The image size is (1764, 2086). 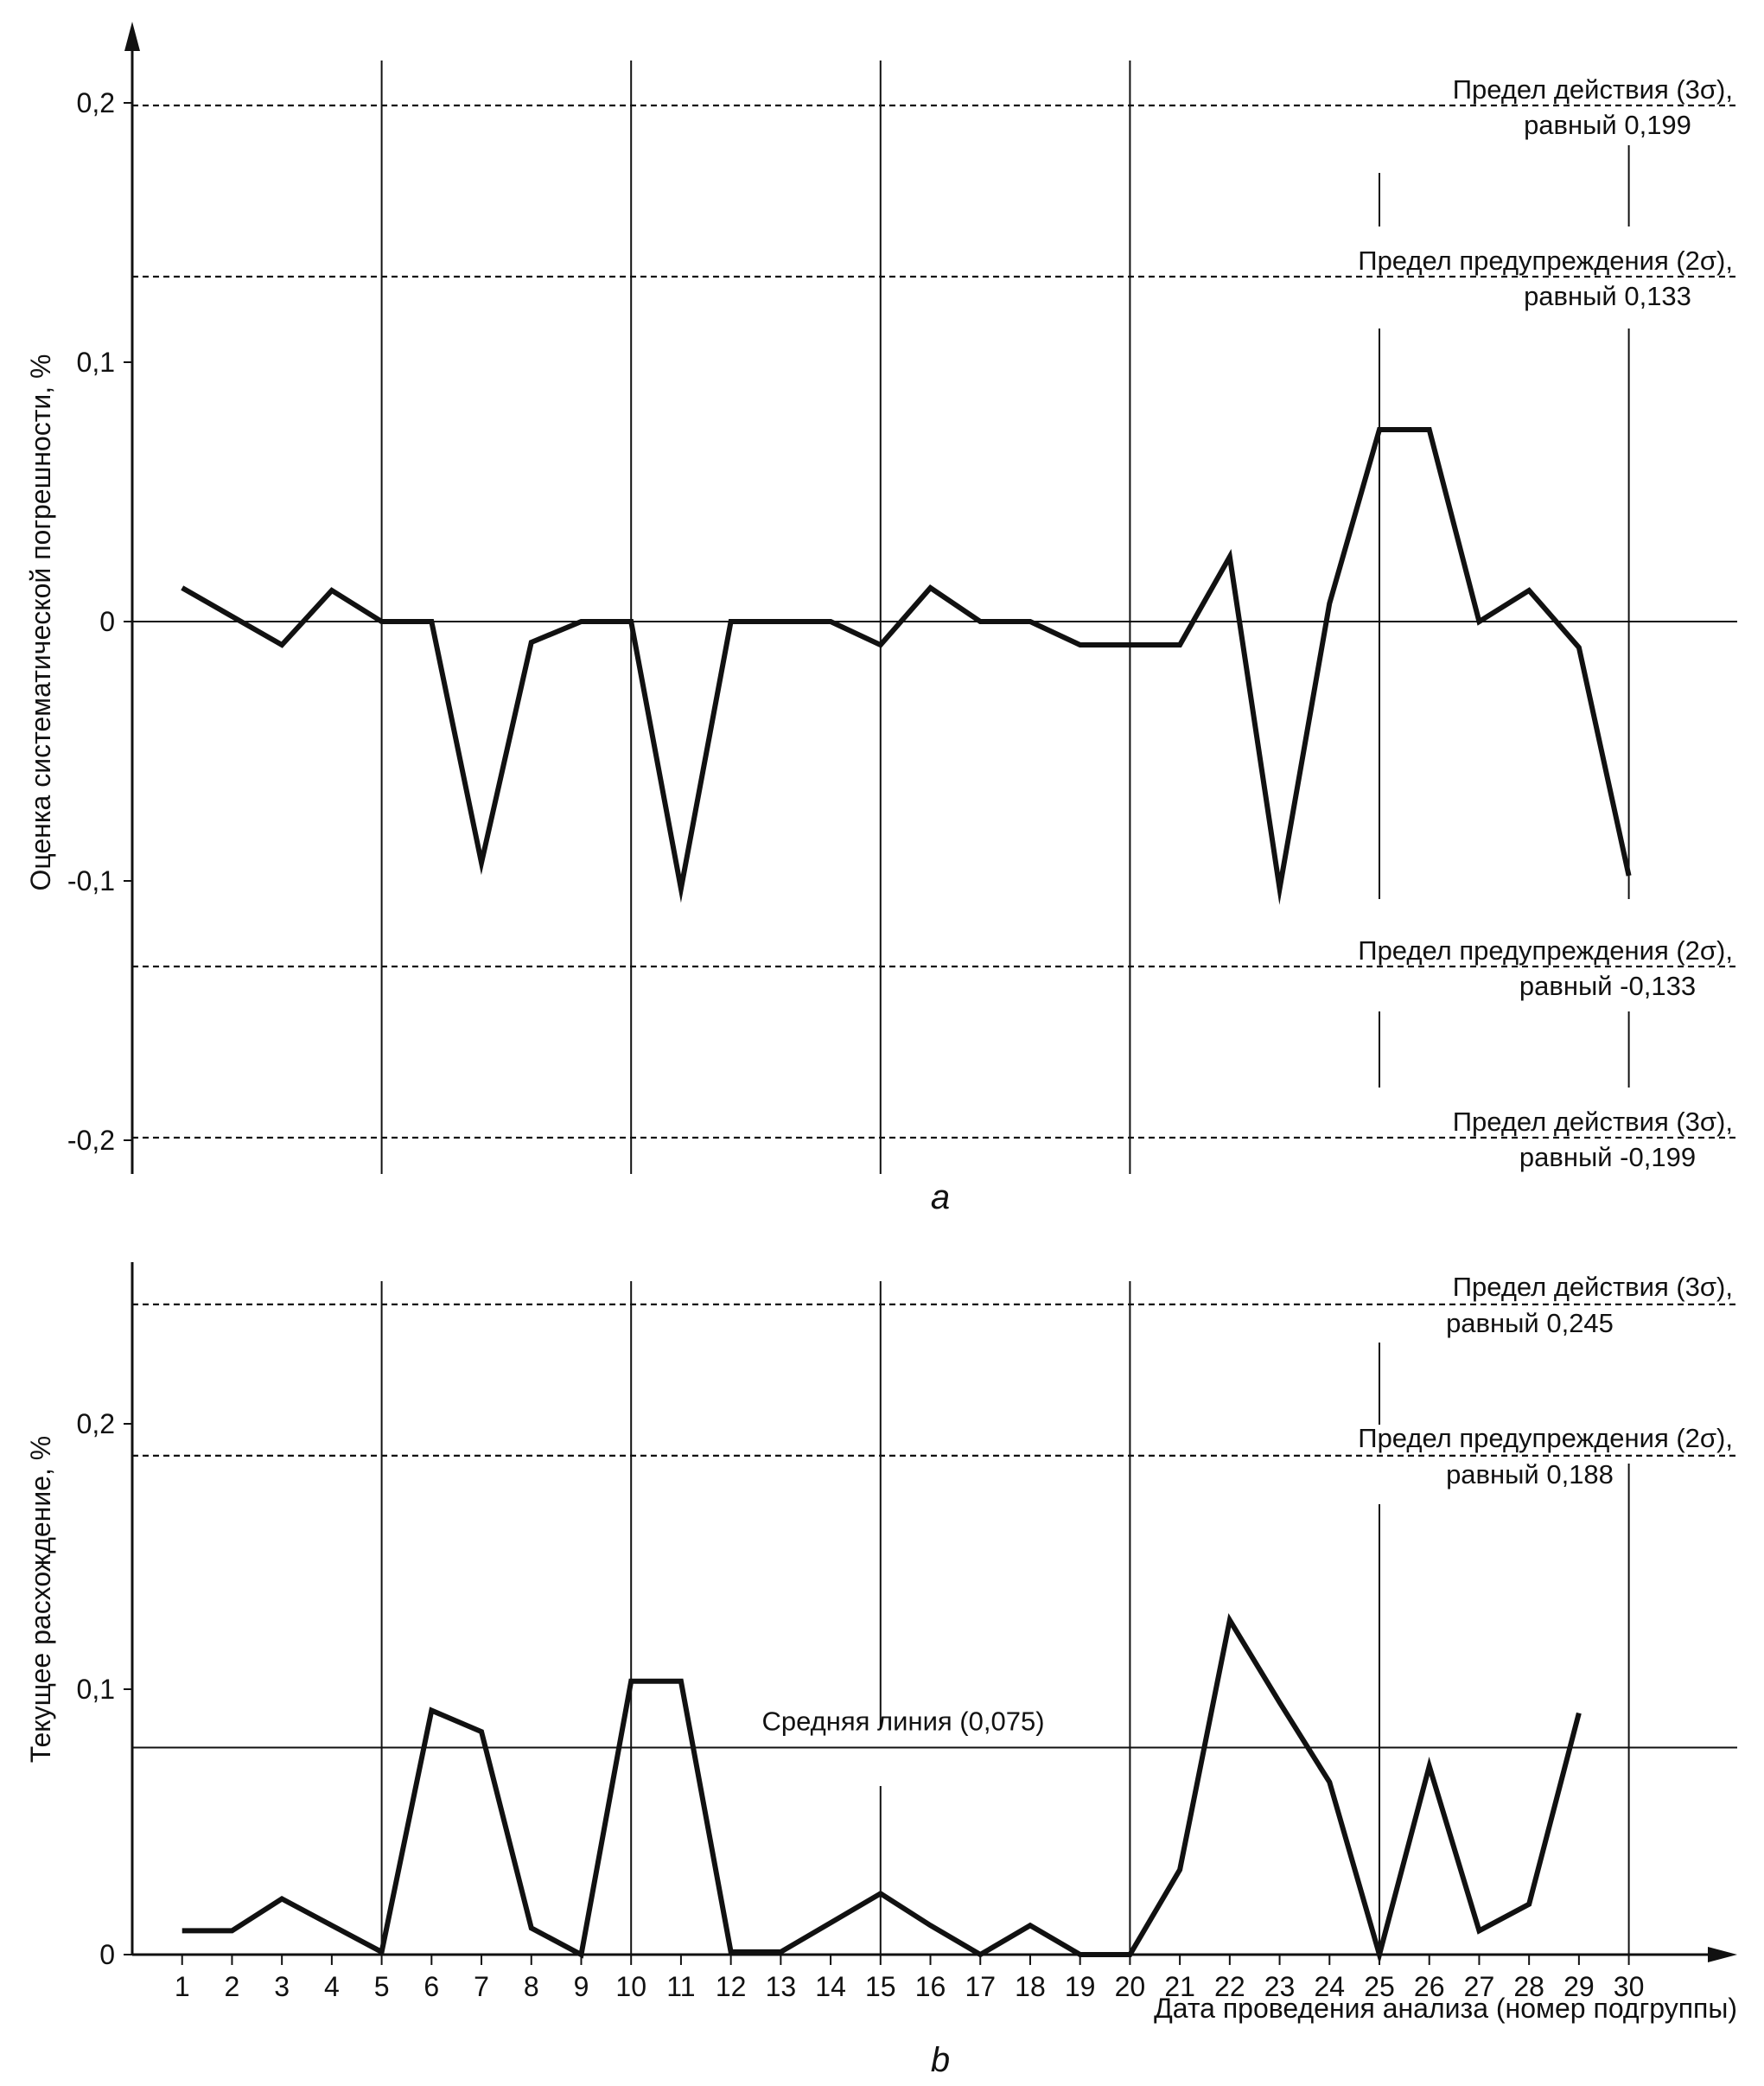 What do you see at coordinates (1607, 986) in the screenshot?
I see `panel-a-limit-value-3: равный -0,133` at bounding box center [1607, 986].